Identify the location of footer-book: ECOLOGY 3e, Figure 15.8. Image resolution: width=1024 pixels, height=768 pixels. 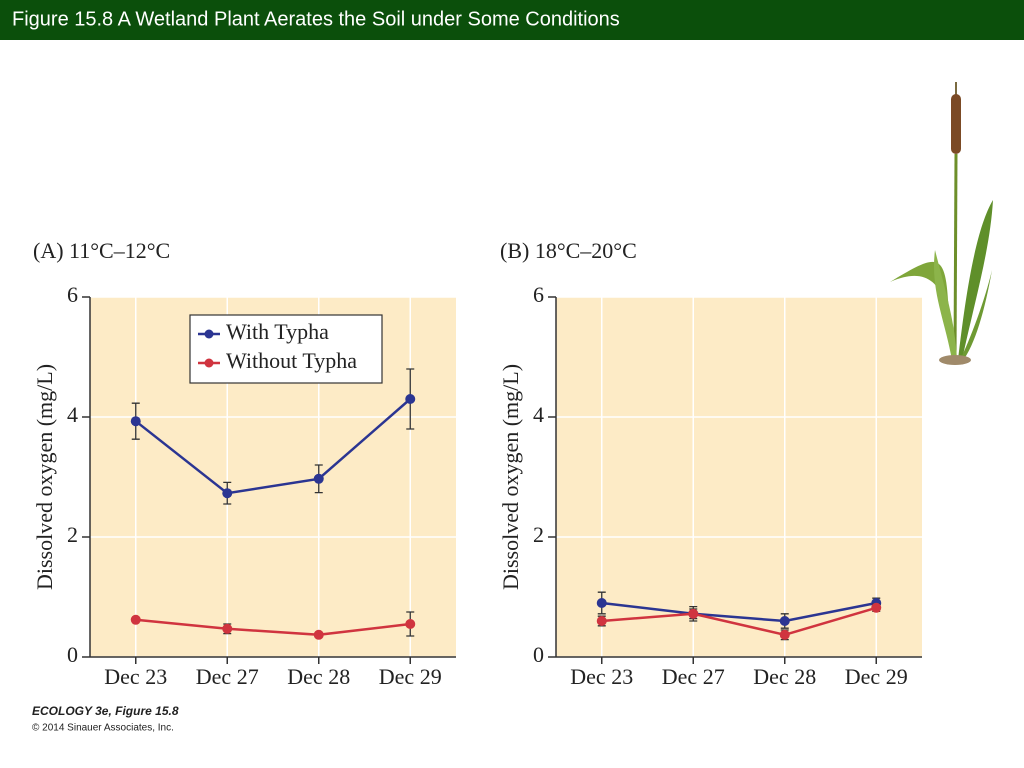
(105, 711).